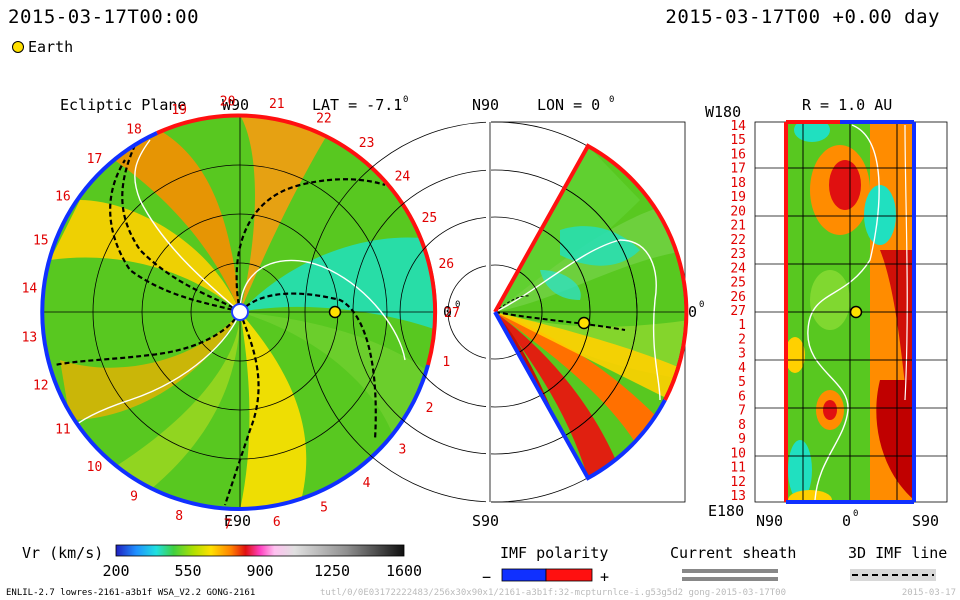 The image size is (960, 600). I want to click on rotation-label-15: 15, so click(41, 241).